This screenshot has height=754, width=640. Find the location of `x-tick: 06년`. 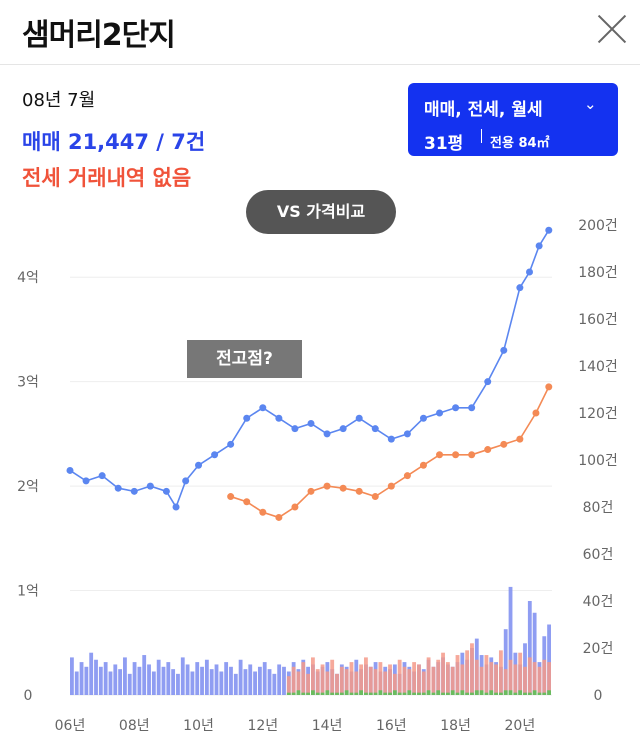

x-tick: 06년 is located at coordinates (70, 726).